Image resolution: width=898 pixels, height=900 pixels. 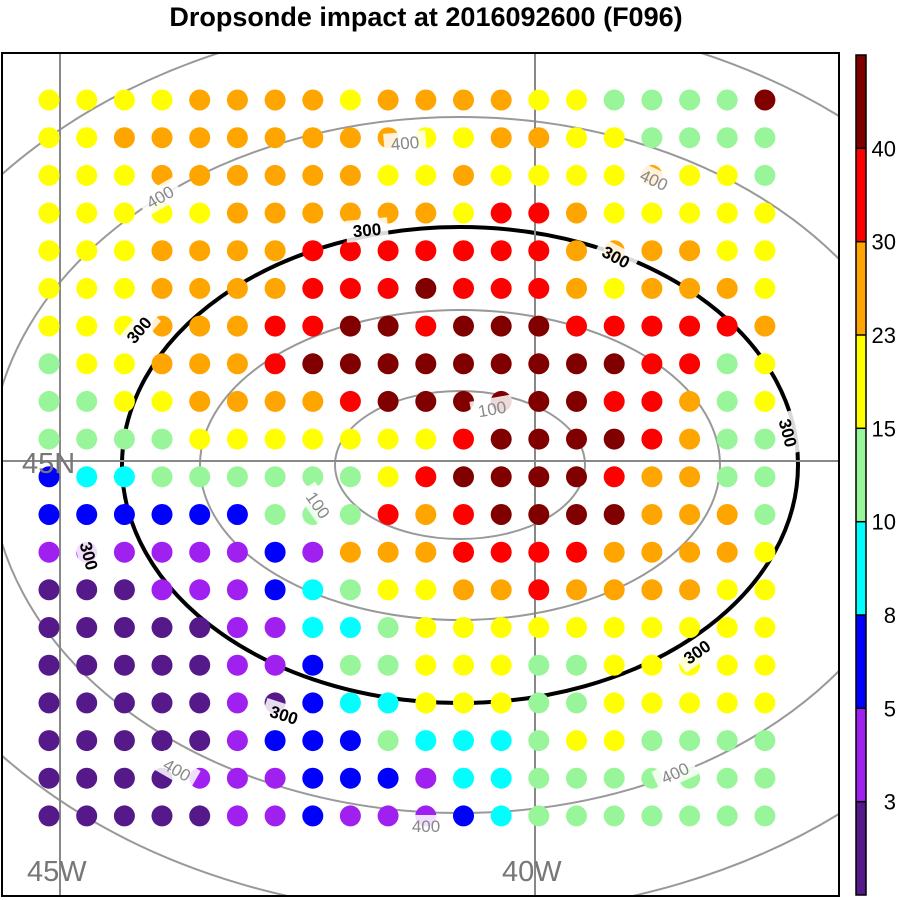 I want to click on colorbar-label: 15, so click(x=884, y=428).